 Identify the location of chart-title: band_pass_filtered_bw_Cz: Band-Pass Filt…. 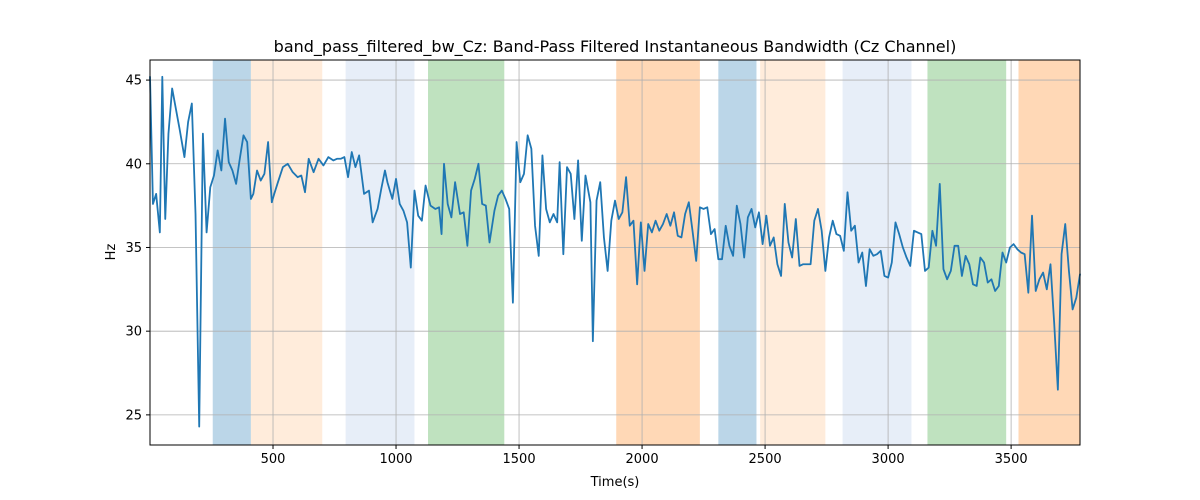
(615, 47).